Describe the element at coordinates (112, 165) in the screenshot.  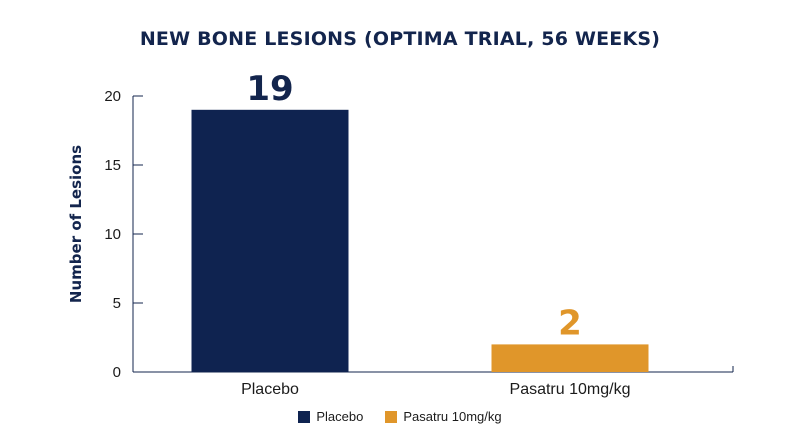
I see `y-tick-label: 15` at that location.